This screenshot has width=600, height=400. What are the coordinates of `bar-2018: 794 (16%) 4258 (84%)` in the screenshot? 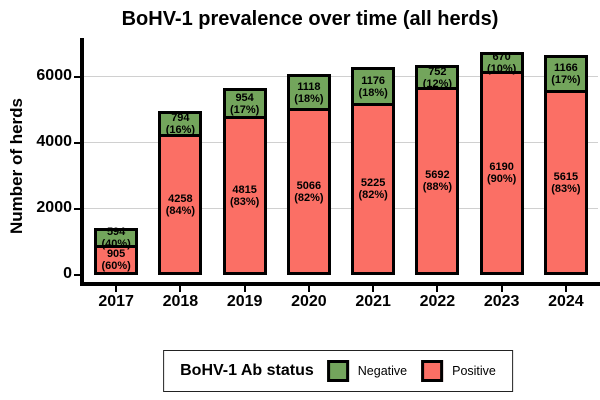 It's located at (180, 193).